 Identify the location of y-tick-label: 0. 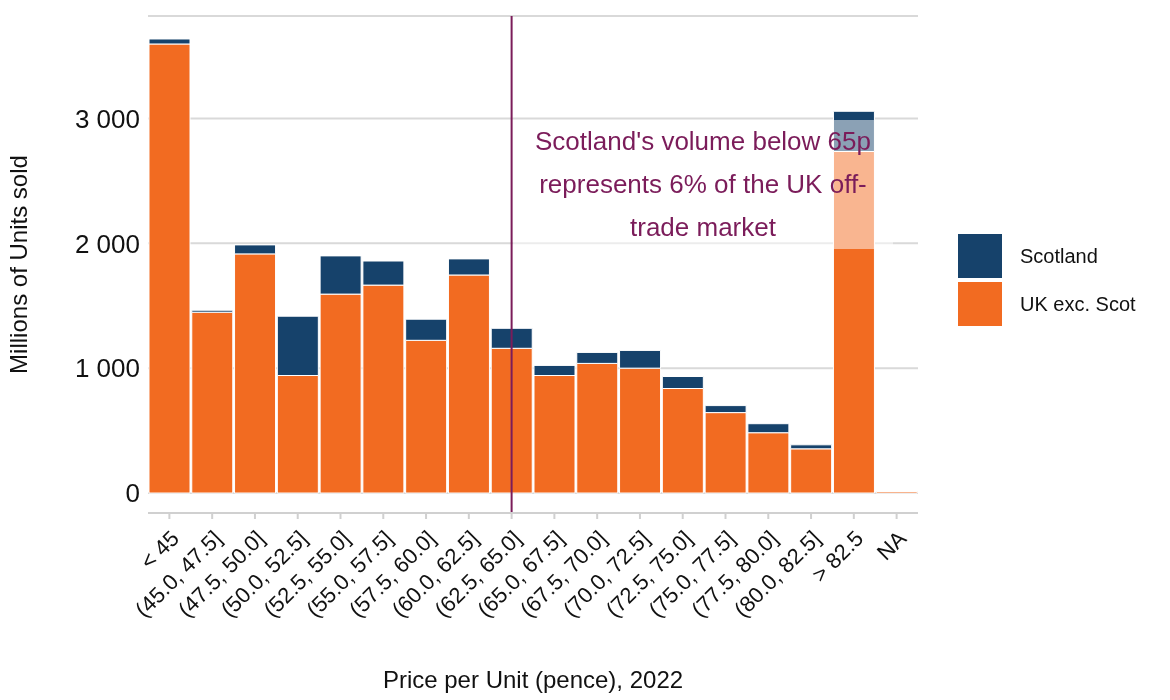
(132, 493).